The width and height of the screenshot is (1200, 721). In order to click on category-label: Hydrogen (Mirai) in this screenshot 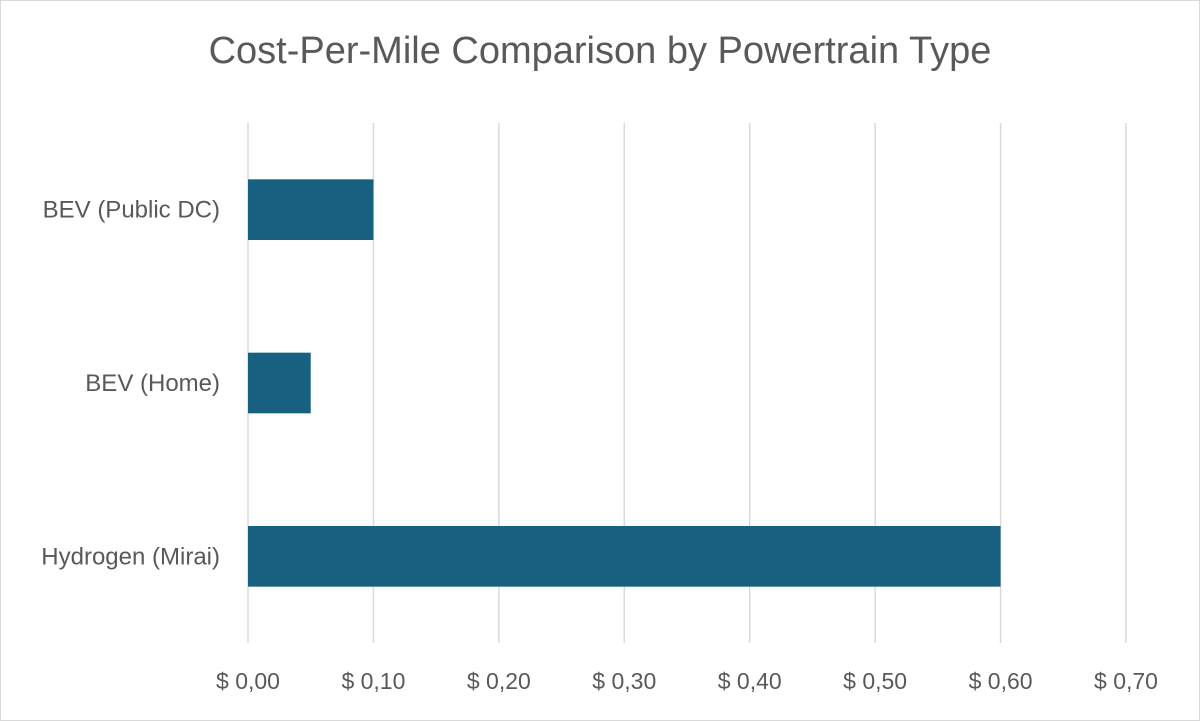, I will do `click(130, 556)`.